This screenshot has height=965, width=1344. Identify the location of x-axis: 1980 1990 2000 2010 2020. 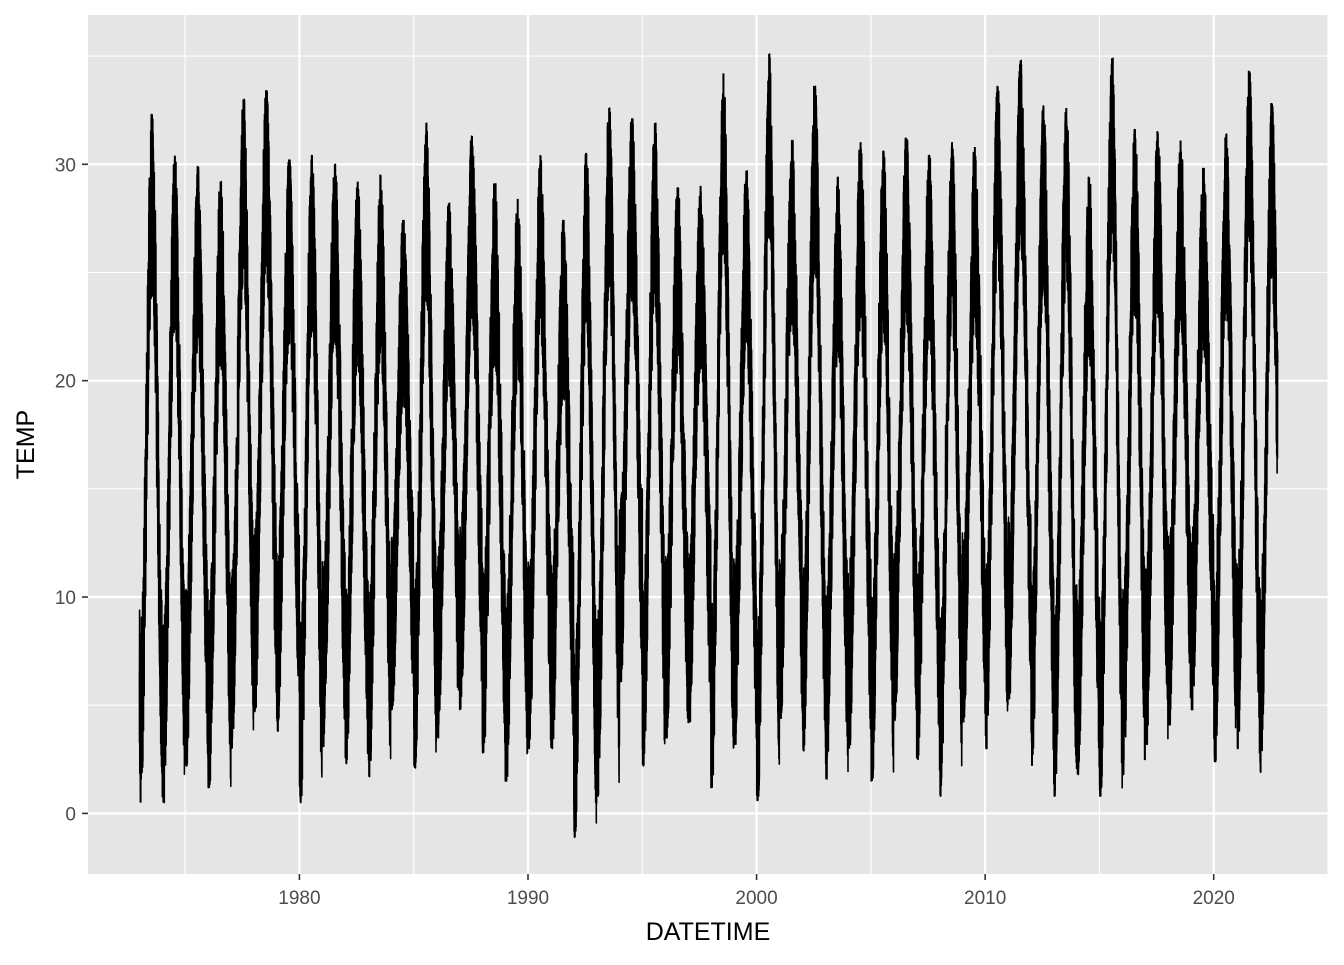
(756, 891).